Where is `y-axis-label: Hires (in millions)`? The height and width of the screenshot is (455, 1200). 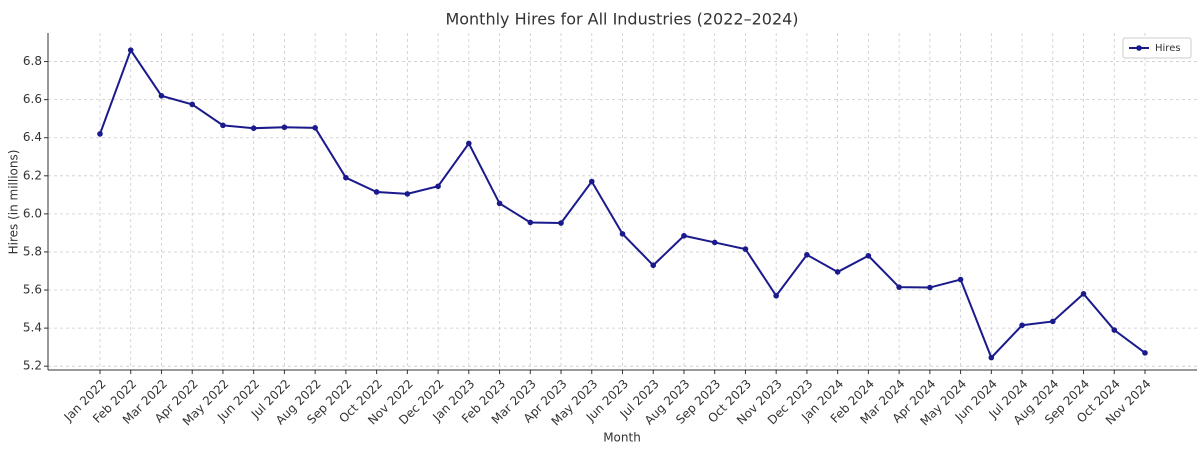
y-axis-label: Hires (in millions) is located at coordinates (14, 202).